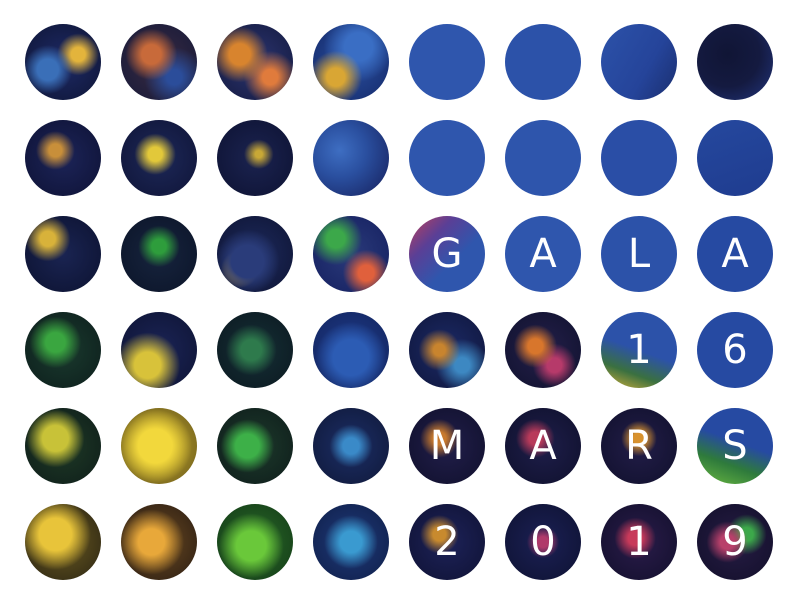 Image resolution: width=800 pixels, height=603 pixels. I want to click on letter-r: R, so click(639, 446).